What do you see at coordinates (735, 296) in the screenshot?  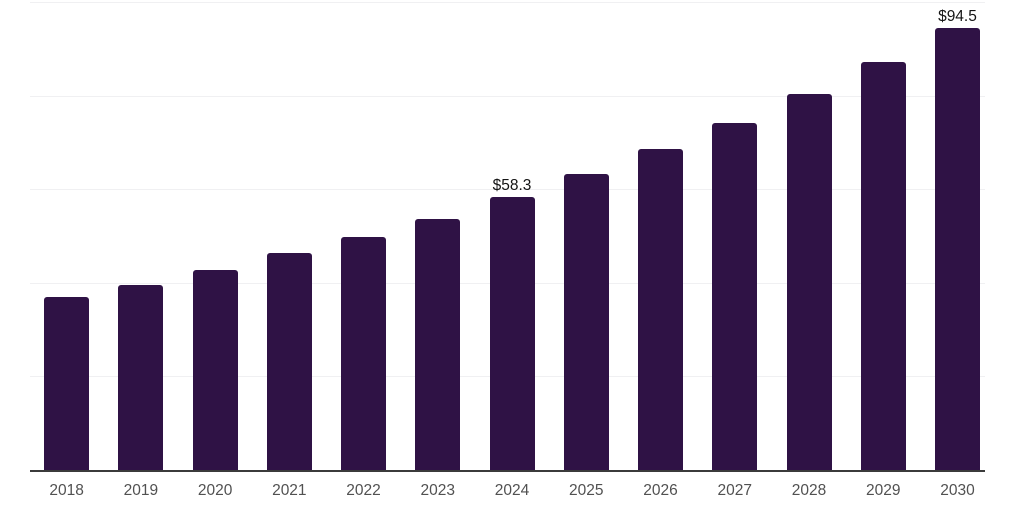 I see `bar-2027` at bounding box center [735, 296].